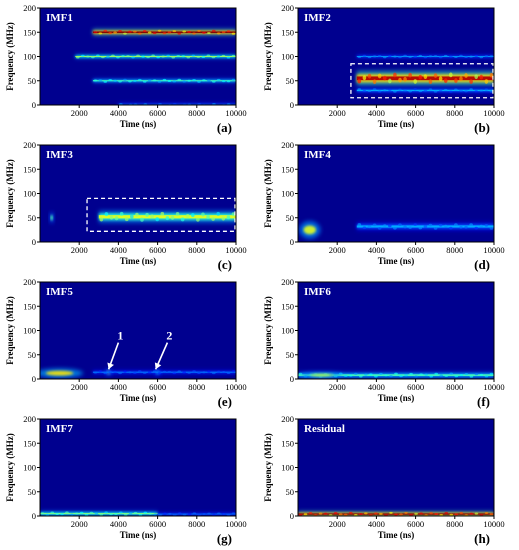  What do you see at coordinates (454, 113) in the screenshot?
I see `x-tick-label: 8000` at bounding box center [454, 113].